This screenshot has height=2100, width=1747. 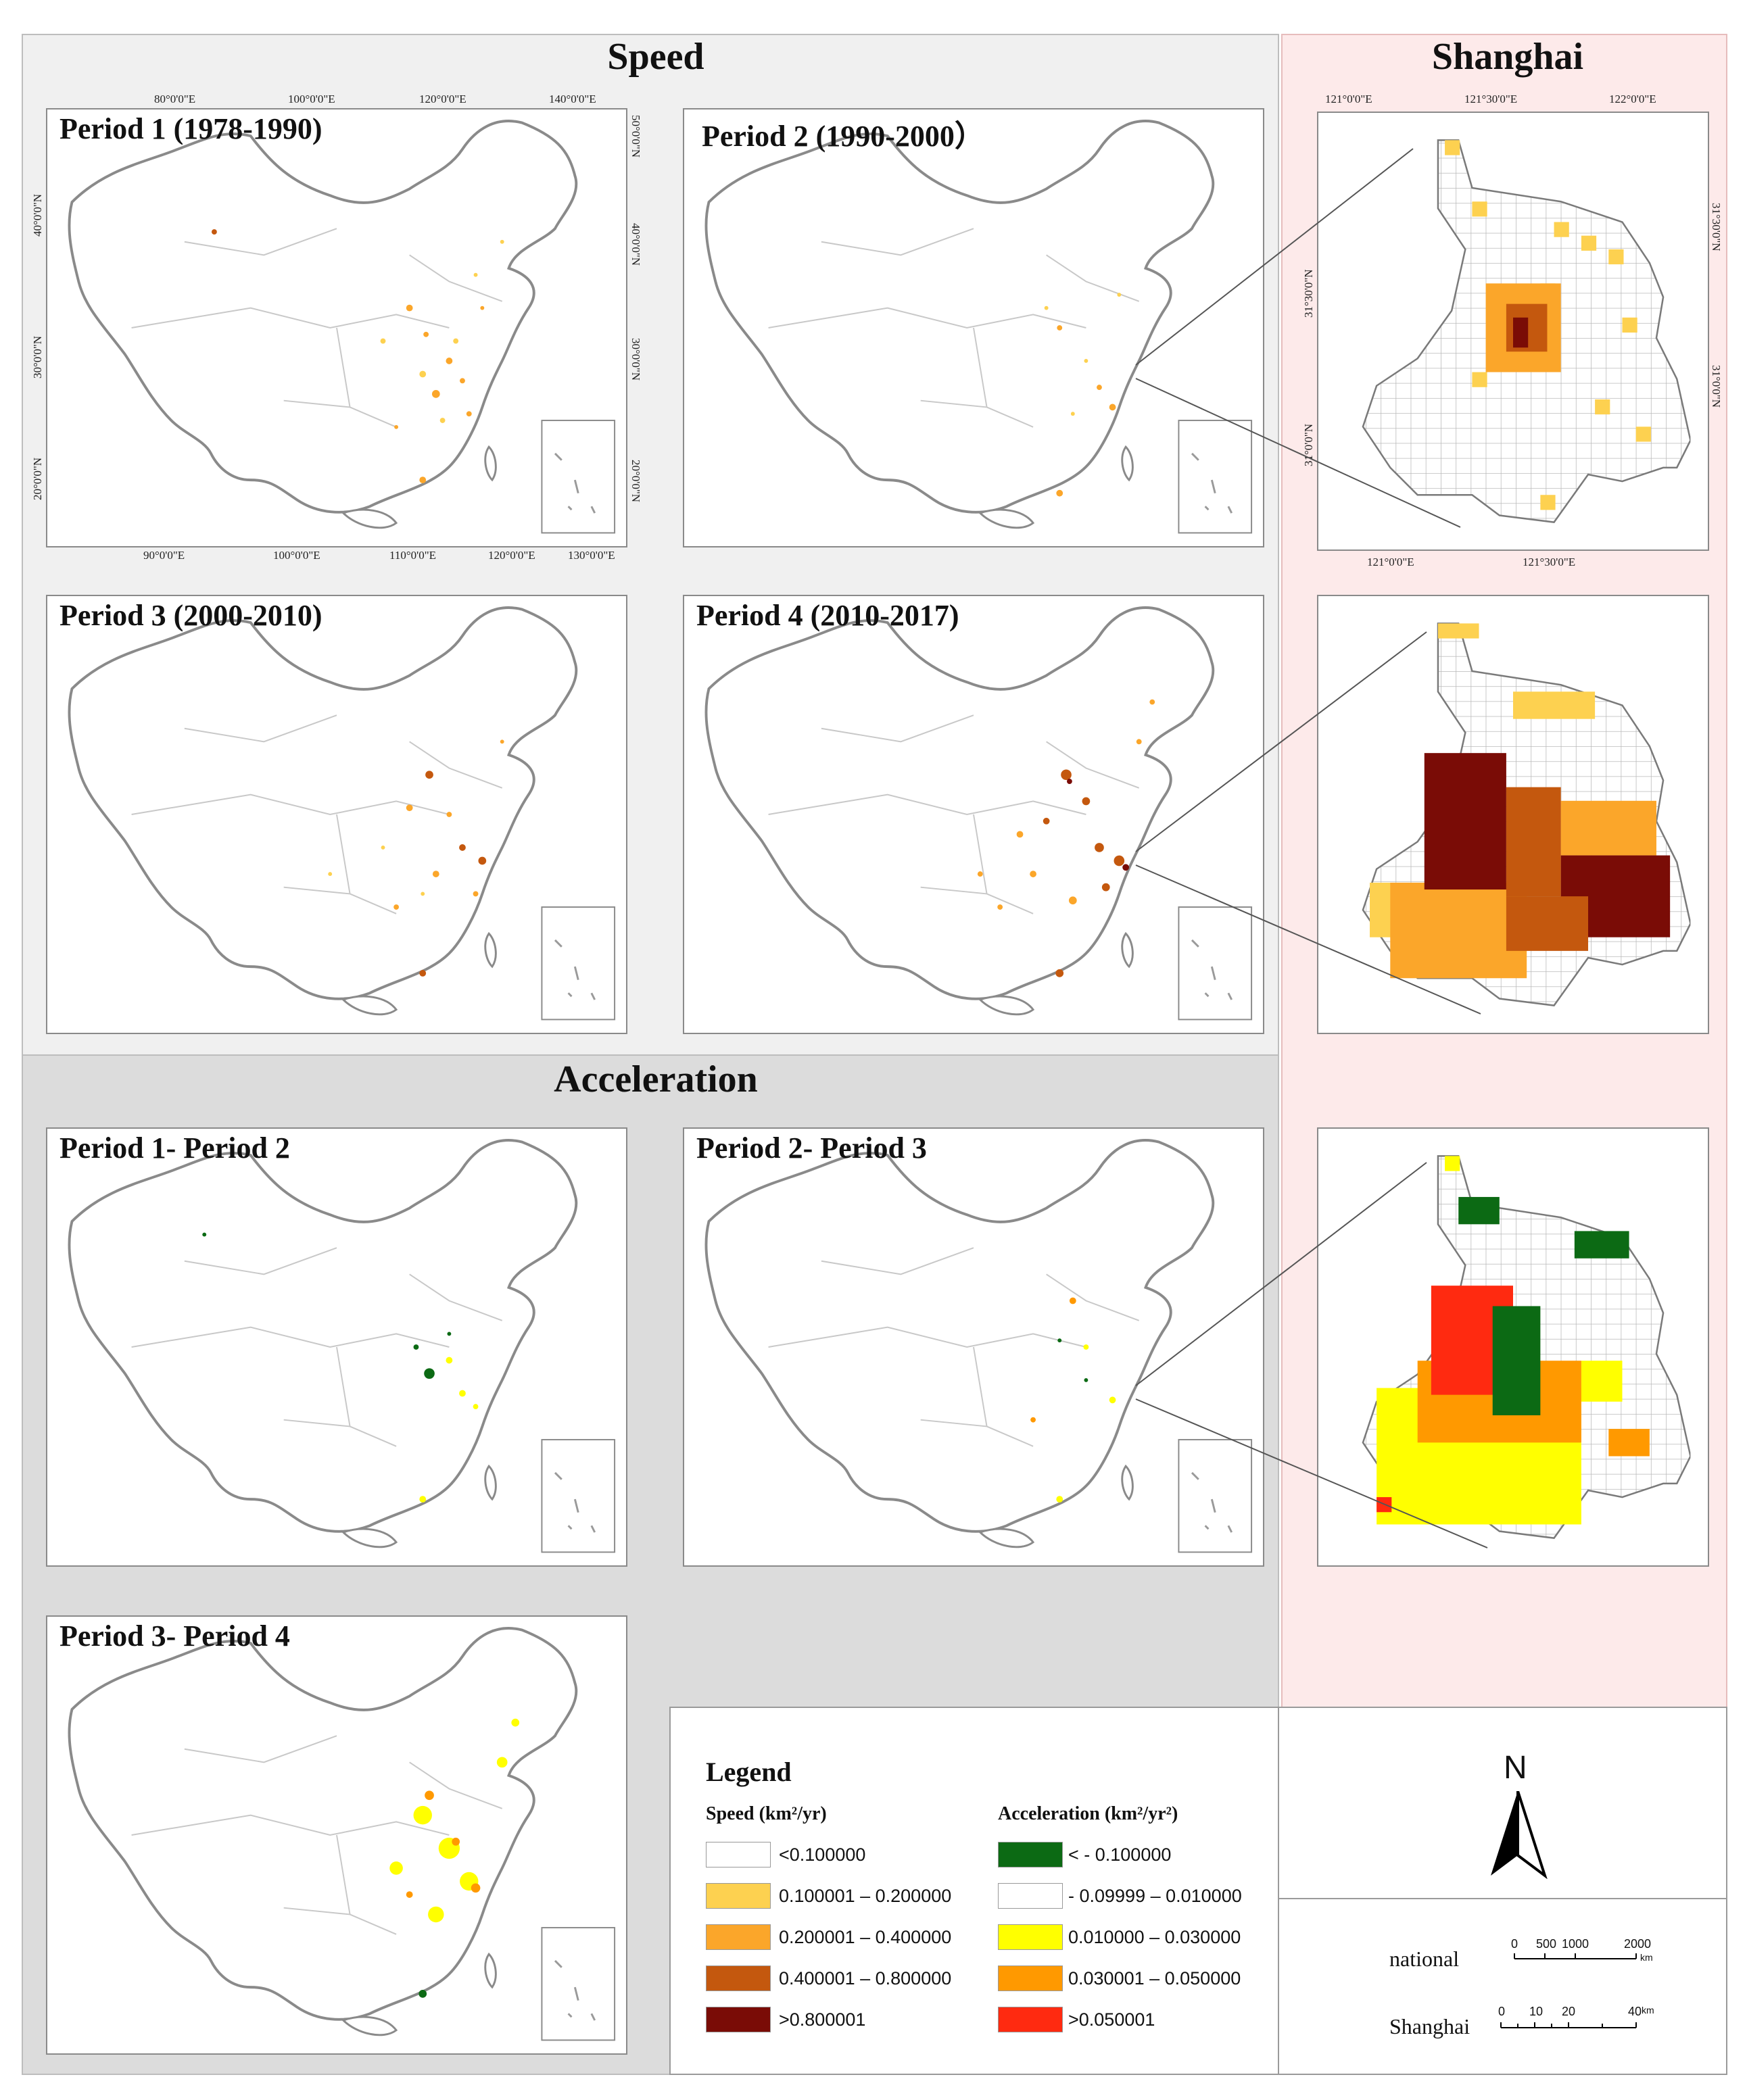 I want to click on legend-speed-heading: Speed (km²/yr), so click(x=767, y=1813).